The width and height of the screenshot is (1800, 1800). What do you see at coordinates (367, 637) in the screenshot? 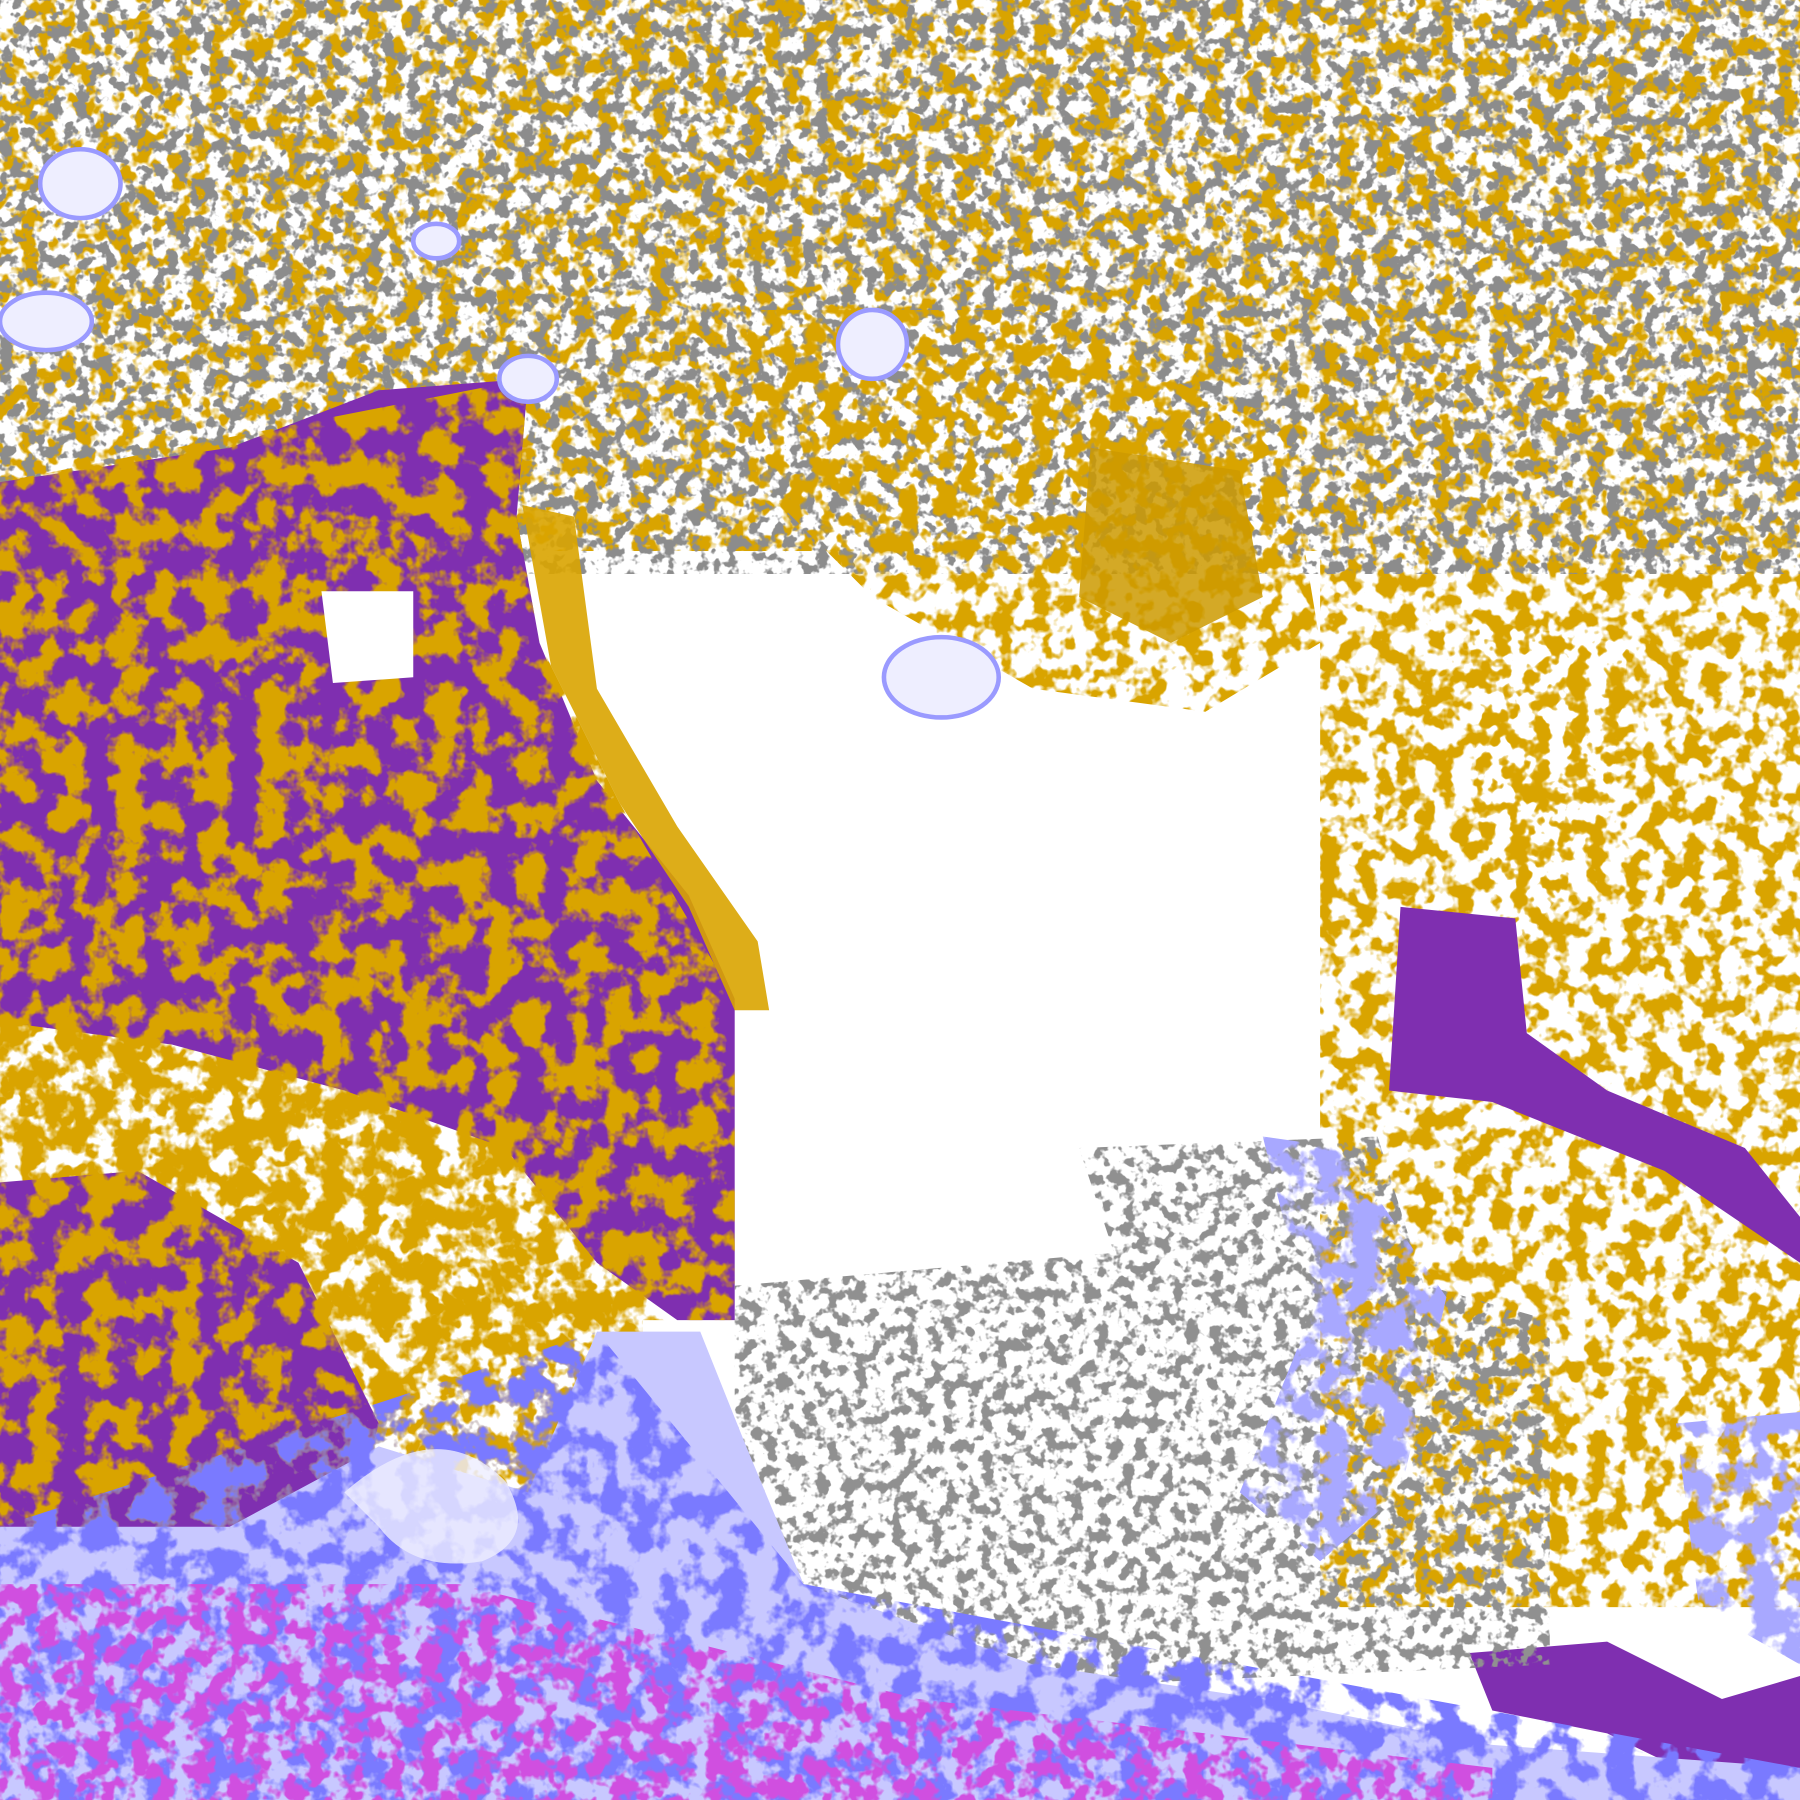
I see `cloud-white` at bounding box center [367, 637].